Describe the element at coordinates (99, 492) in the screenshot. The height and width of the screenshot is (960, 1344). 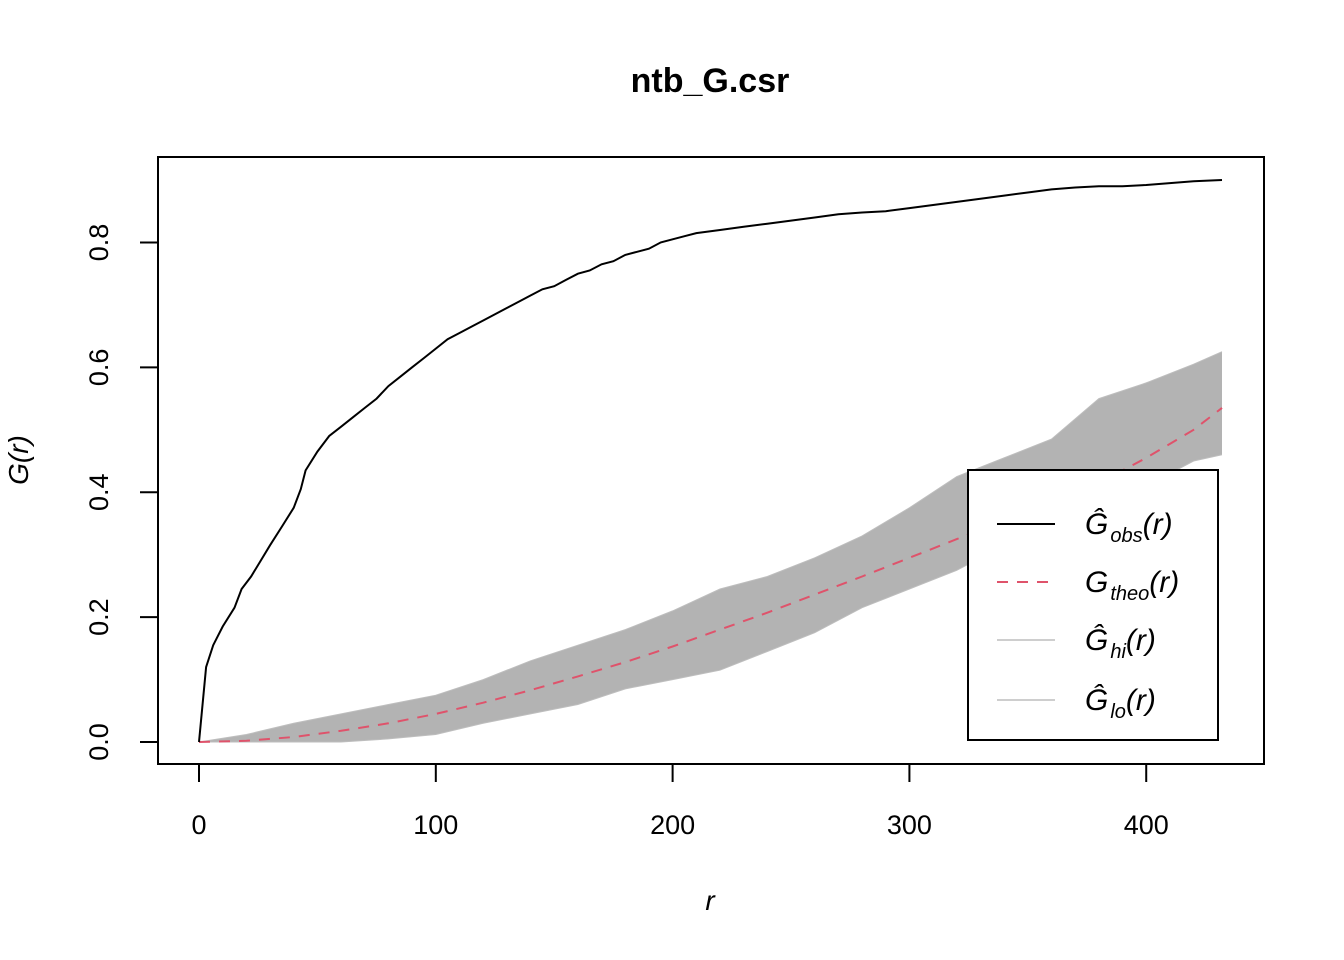
I see `y-tick-label: 0.4` at that location.